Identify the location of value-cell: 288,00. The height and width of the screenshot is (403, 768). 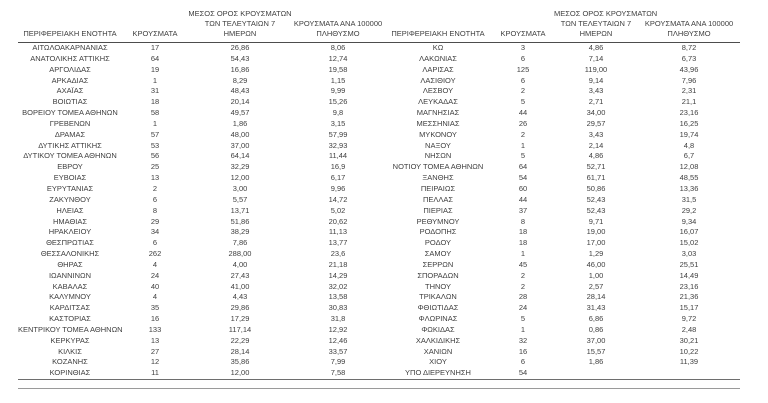
(240, 254).